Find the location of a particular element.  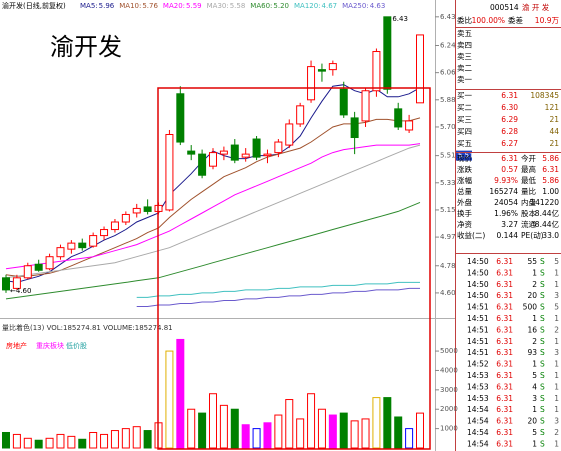

stat-value: 3.27 is located at coordinates (509, 224).